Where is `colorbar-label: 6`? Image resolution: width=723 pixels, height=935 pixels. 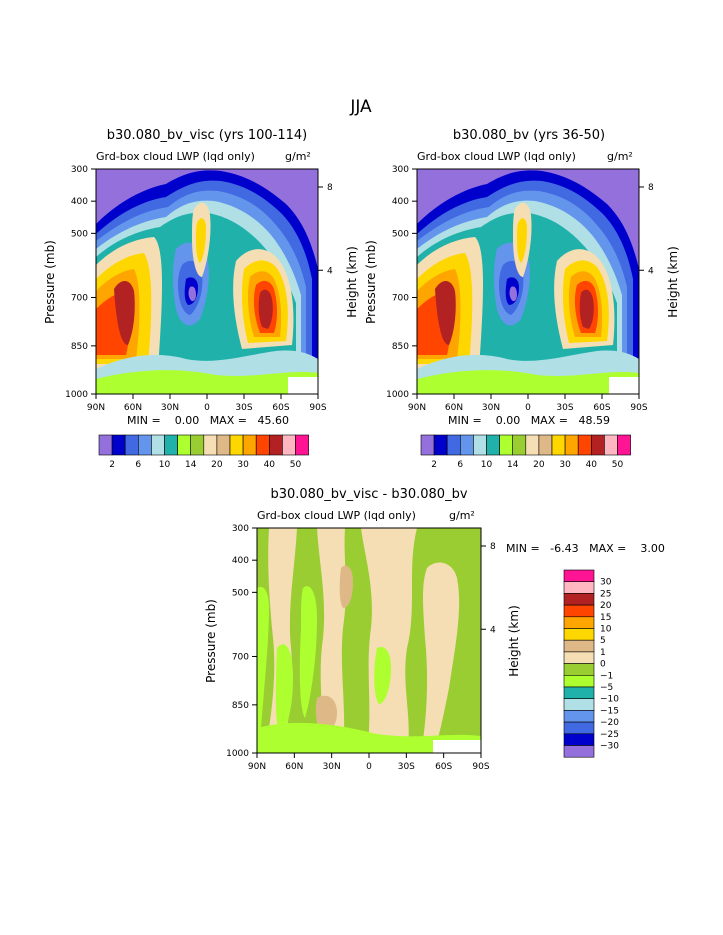 colorbar-label: 6 is located at coordinates (460, 465).